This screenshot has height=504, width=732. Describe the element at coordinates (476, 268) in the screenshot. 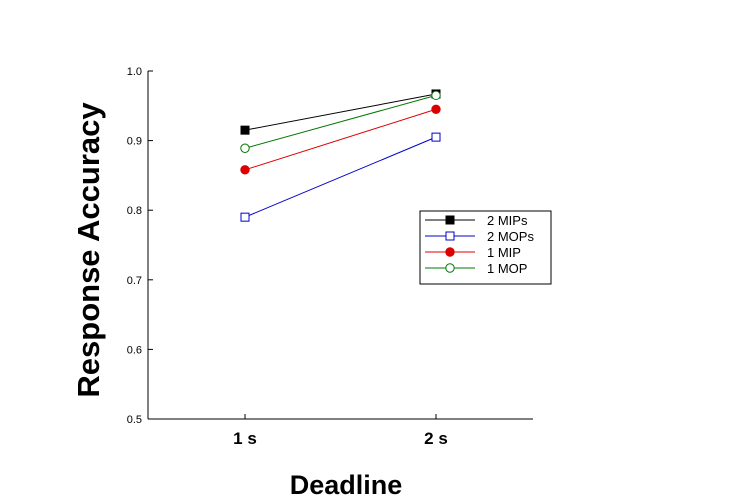

I see `legend-entry: 1 MOP` at that location.